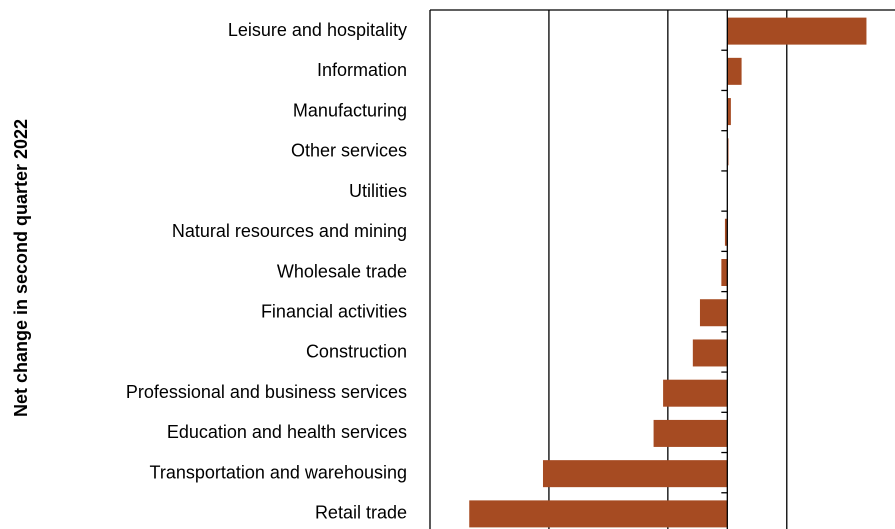 This screenshot has height=529, width=895. What do you see at coordinates (349, 151) in the screenshot?
I see `y-tick-label: Other services` at bounding box center [349, 151].